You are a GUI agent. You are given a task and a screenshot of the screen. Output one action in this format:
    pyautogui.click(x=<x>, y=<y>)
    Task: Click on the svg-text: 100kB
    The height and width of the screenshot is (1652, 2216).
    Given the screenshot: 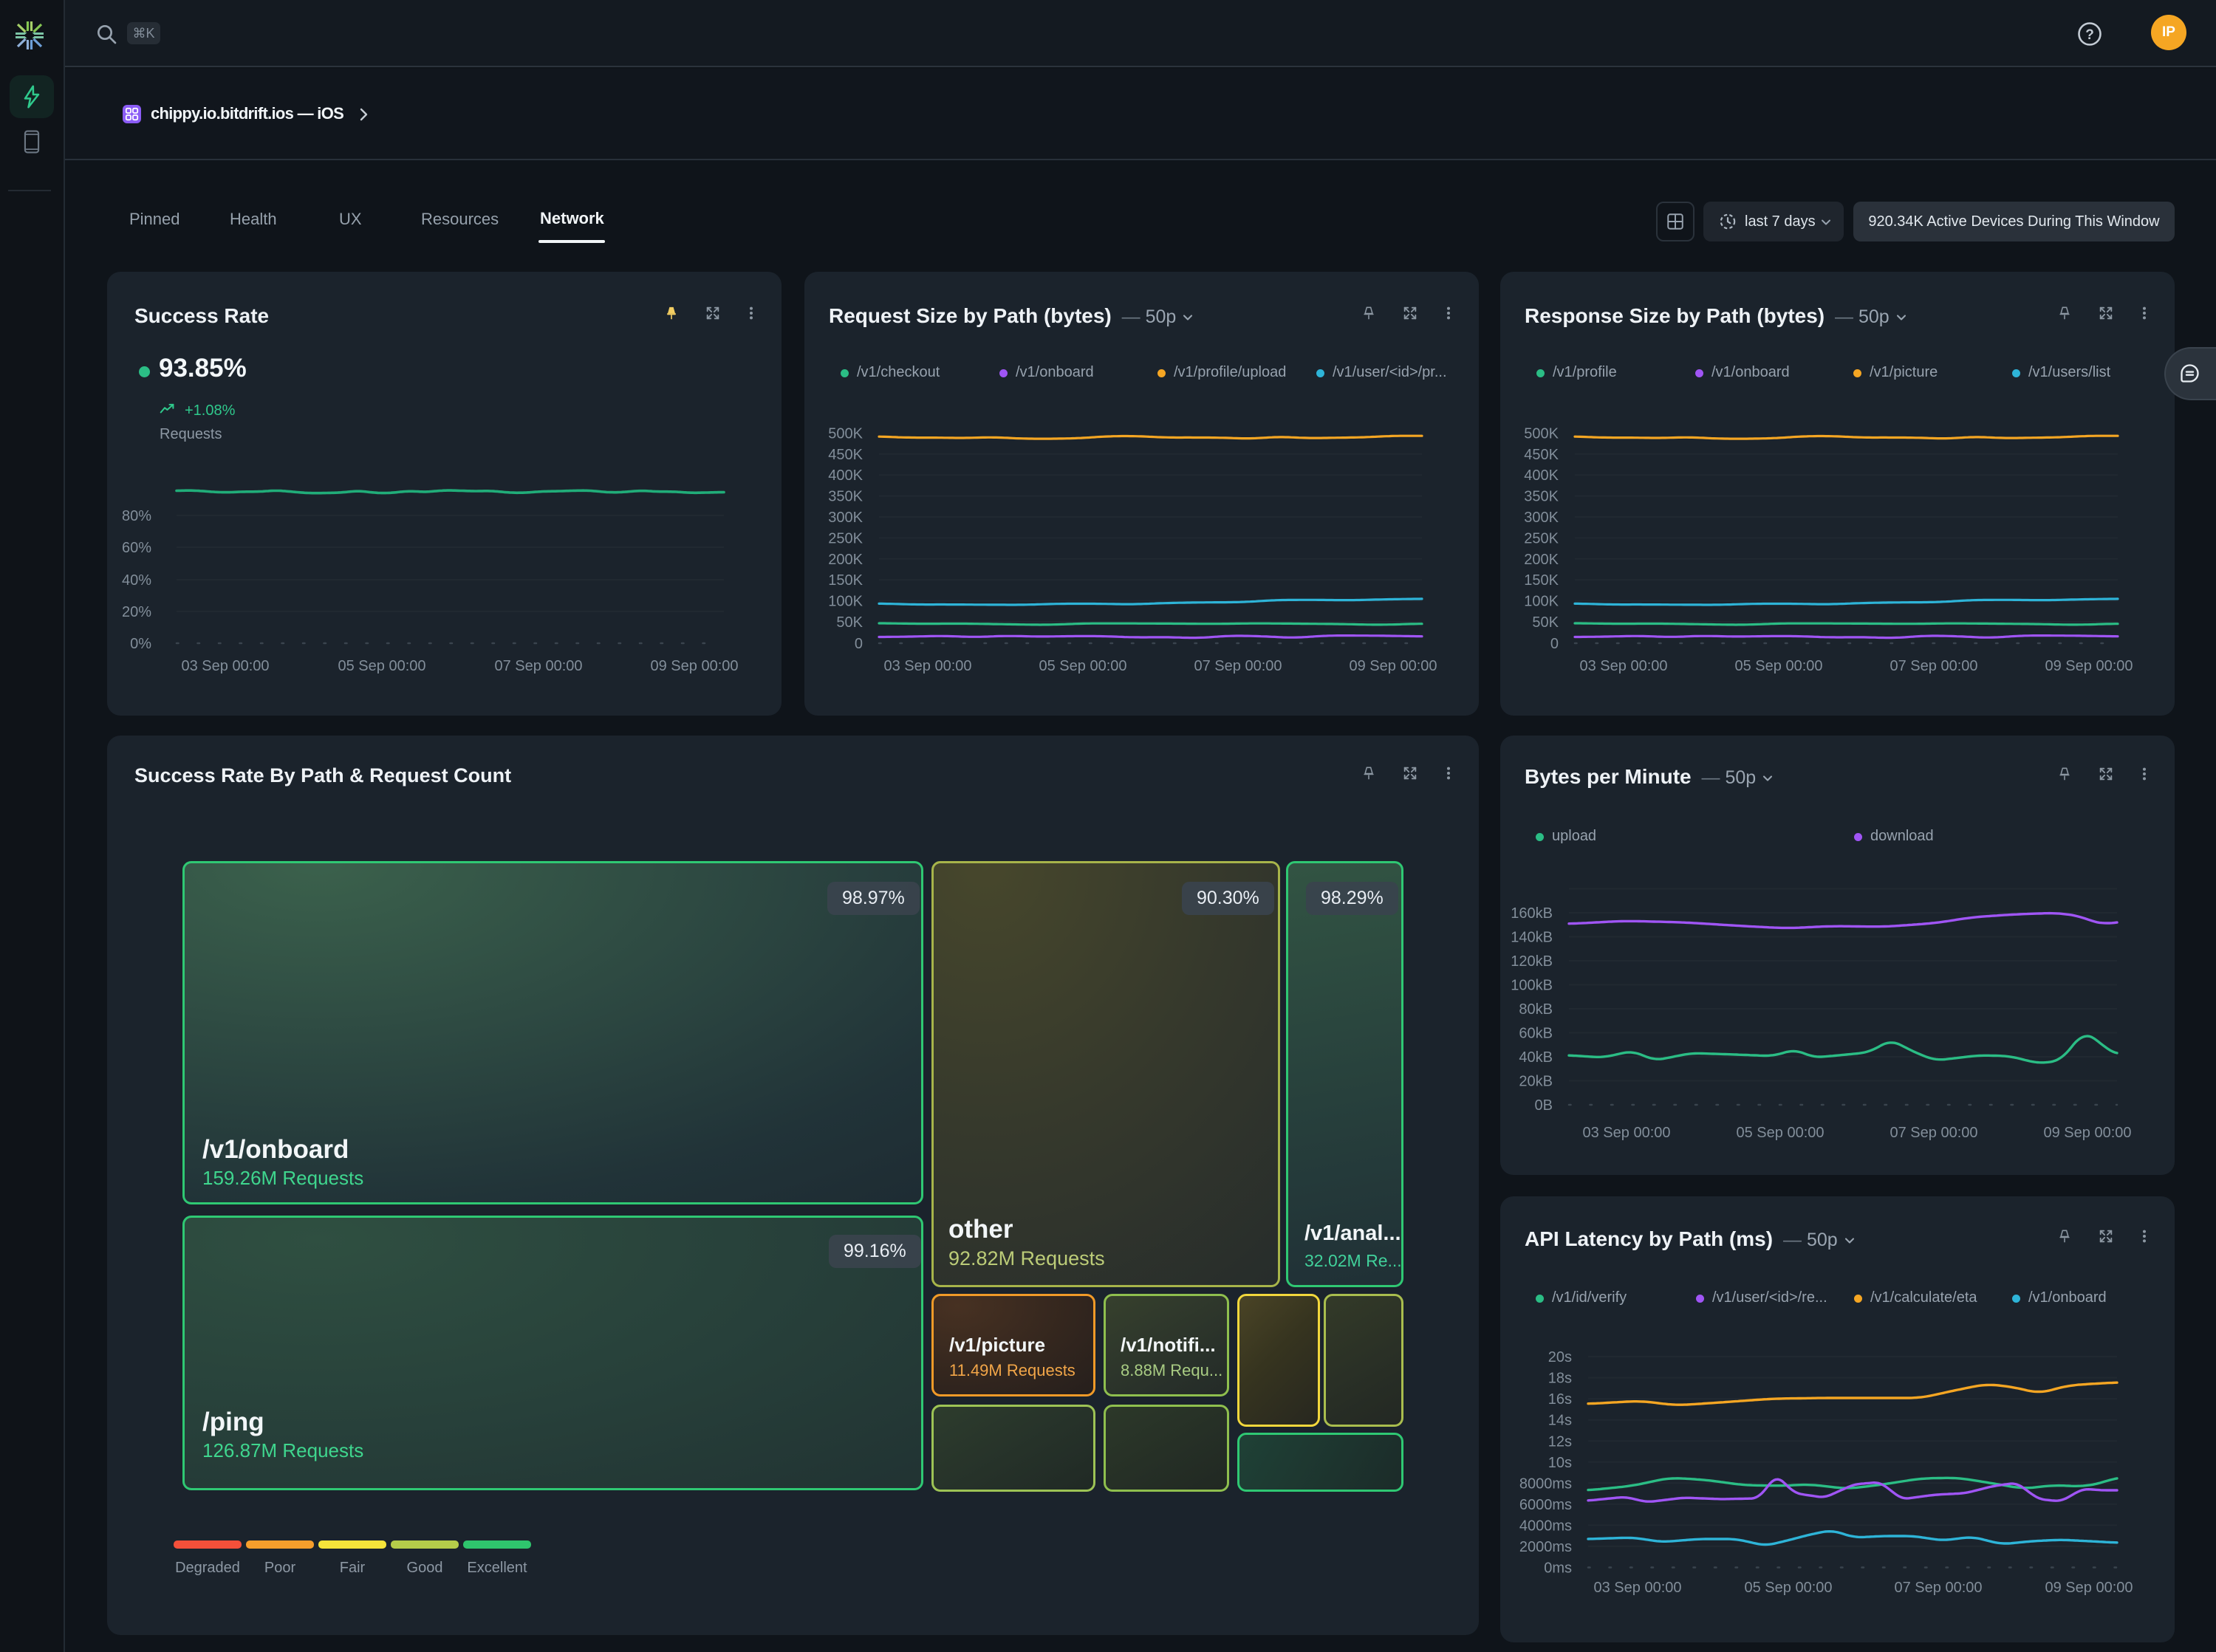 What is the action you would take?
    pyautogui.click(x=1532, y=986)
    